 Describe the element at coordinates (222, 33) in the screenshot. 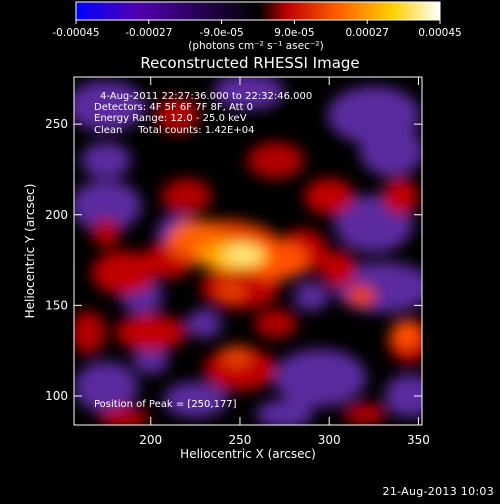

I see `colorbar-tick-label: -9.0e-05` at that location.